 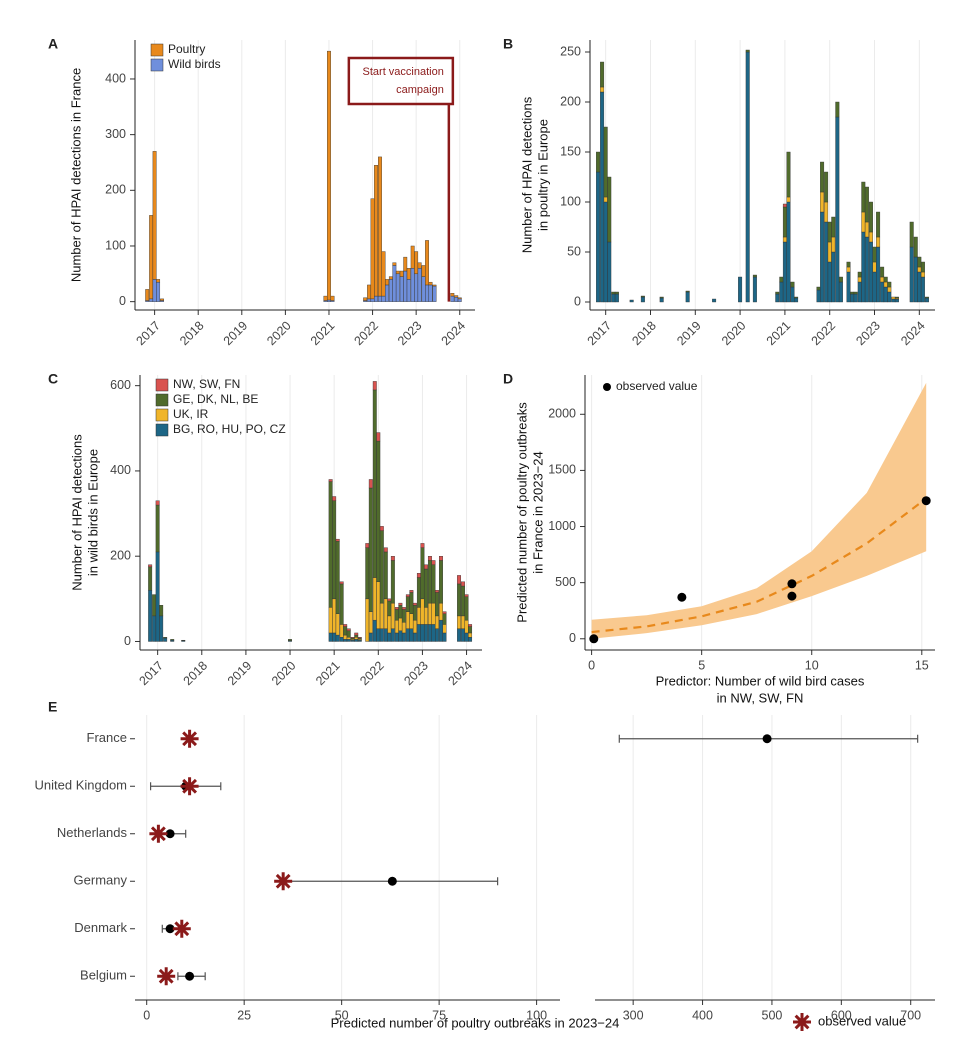 What do you see at coordinates (190, 976) in the screenshot?
I see `predicted-point` at bounding box center [190, 976].